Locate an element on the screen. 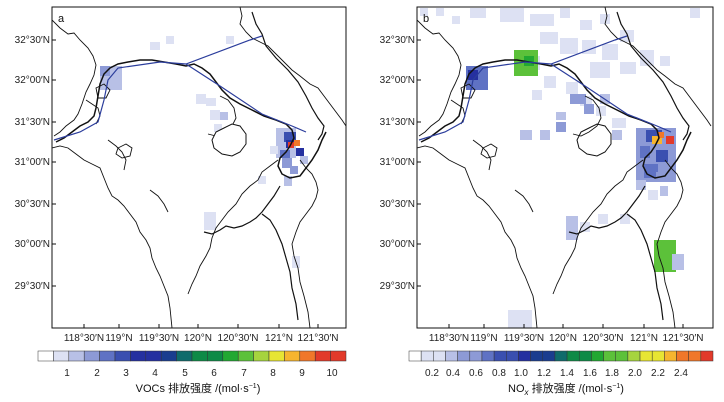 The height and width of the screenshot is (402, 724). colorbar-tick-label: 2.4 is located at coordinates (681, 373).